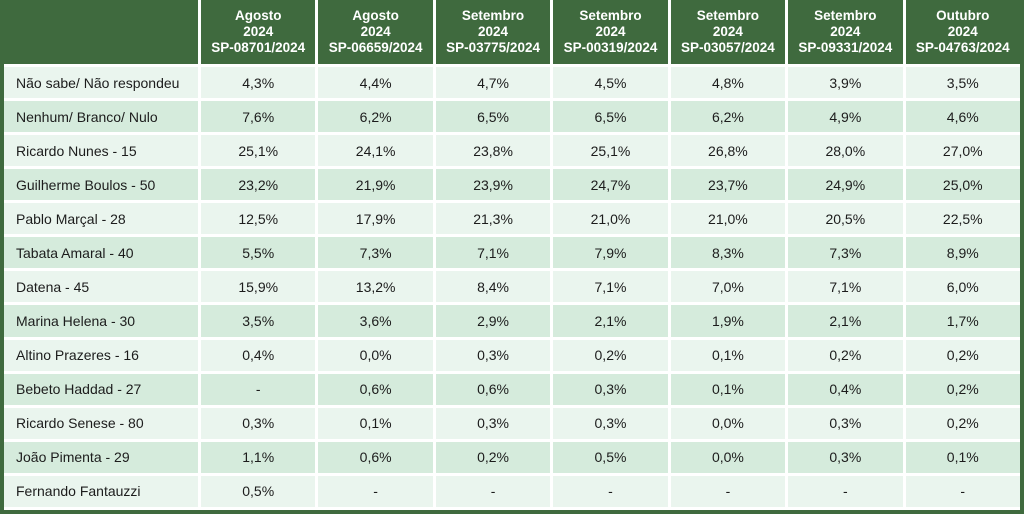  Describe the element at coordinates (374, 288) in the screenshot. I see `poll-value: 13,2%` at that location.